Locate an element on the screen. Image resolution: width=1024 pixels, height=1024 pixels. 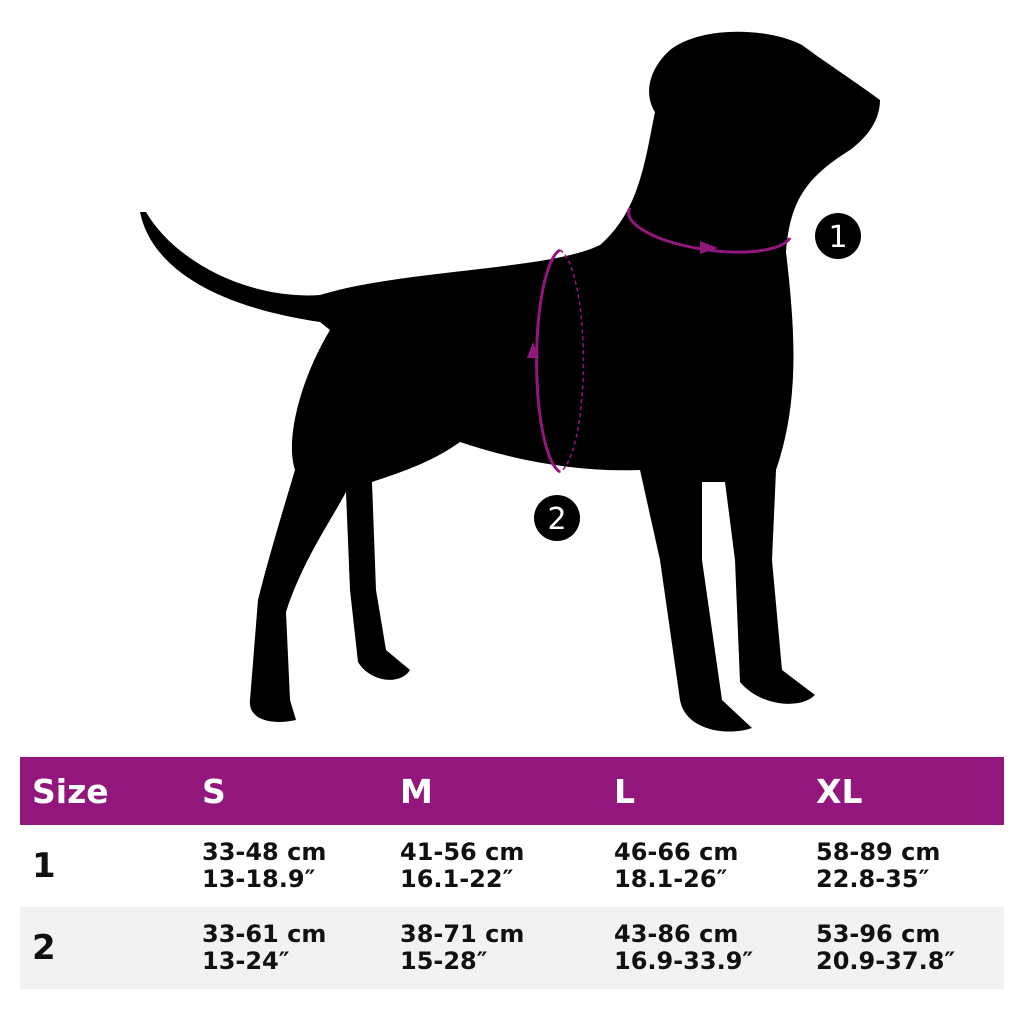
cell-in: 15-28″ is located at coordinates (444, 961).